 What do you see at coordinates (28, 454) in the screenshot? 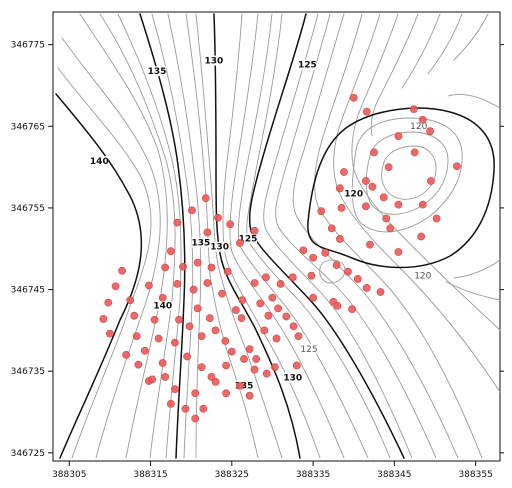
I see `y-tick-label: 346725` at bounding box center [28, 454].